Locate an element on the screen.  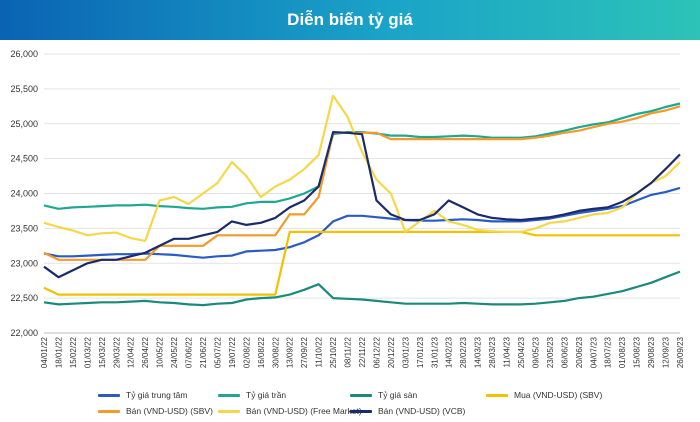
x-tick-label: 01/03/22 is located at coordinates (87, 352).